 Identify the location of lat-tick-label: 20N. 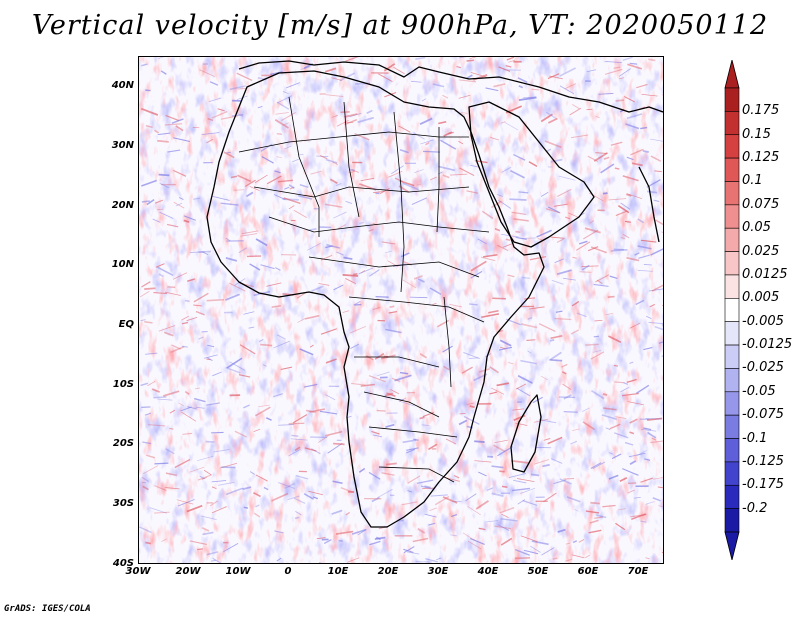
(122, 205).